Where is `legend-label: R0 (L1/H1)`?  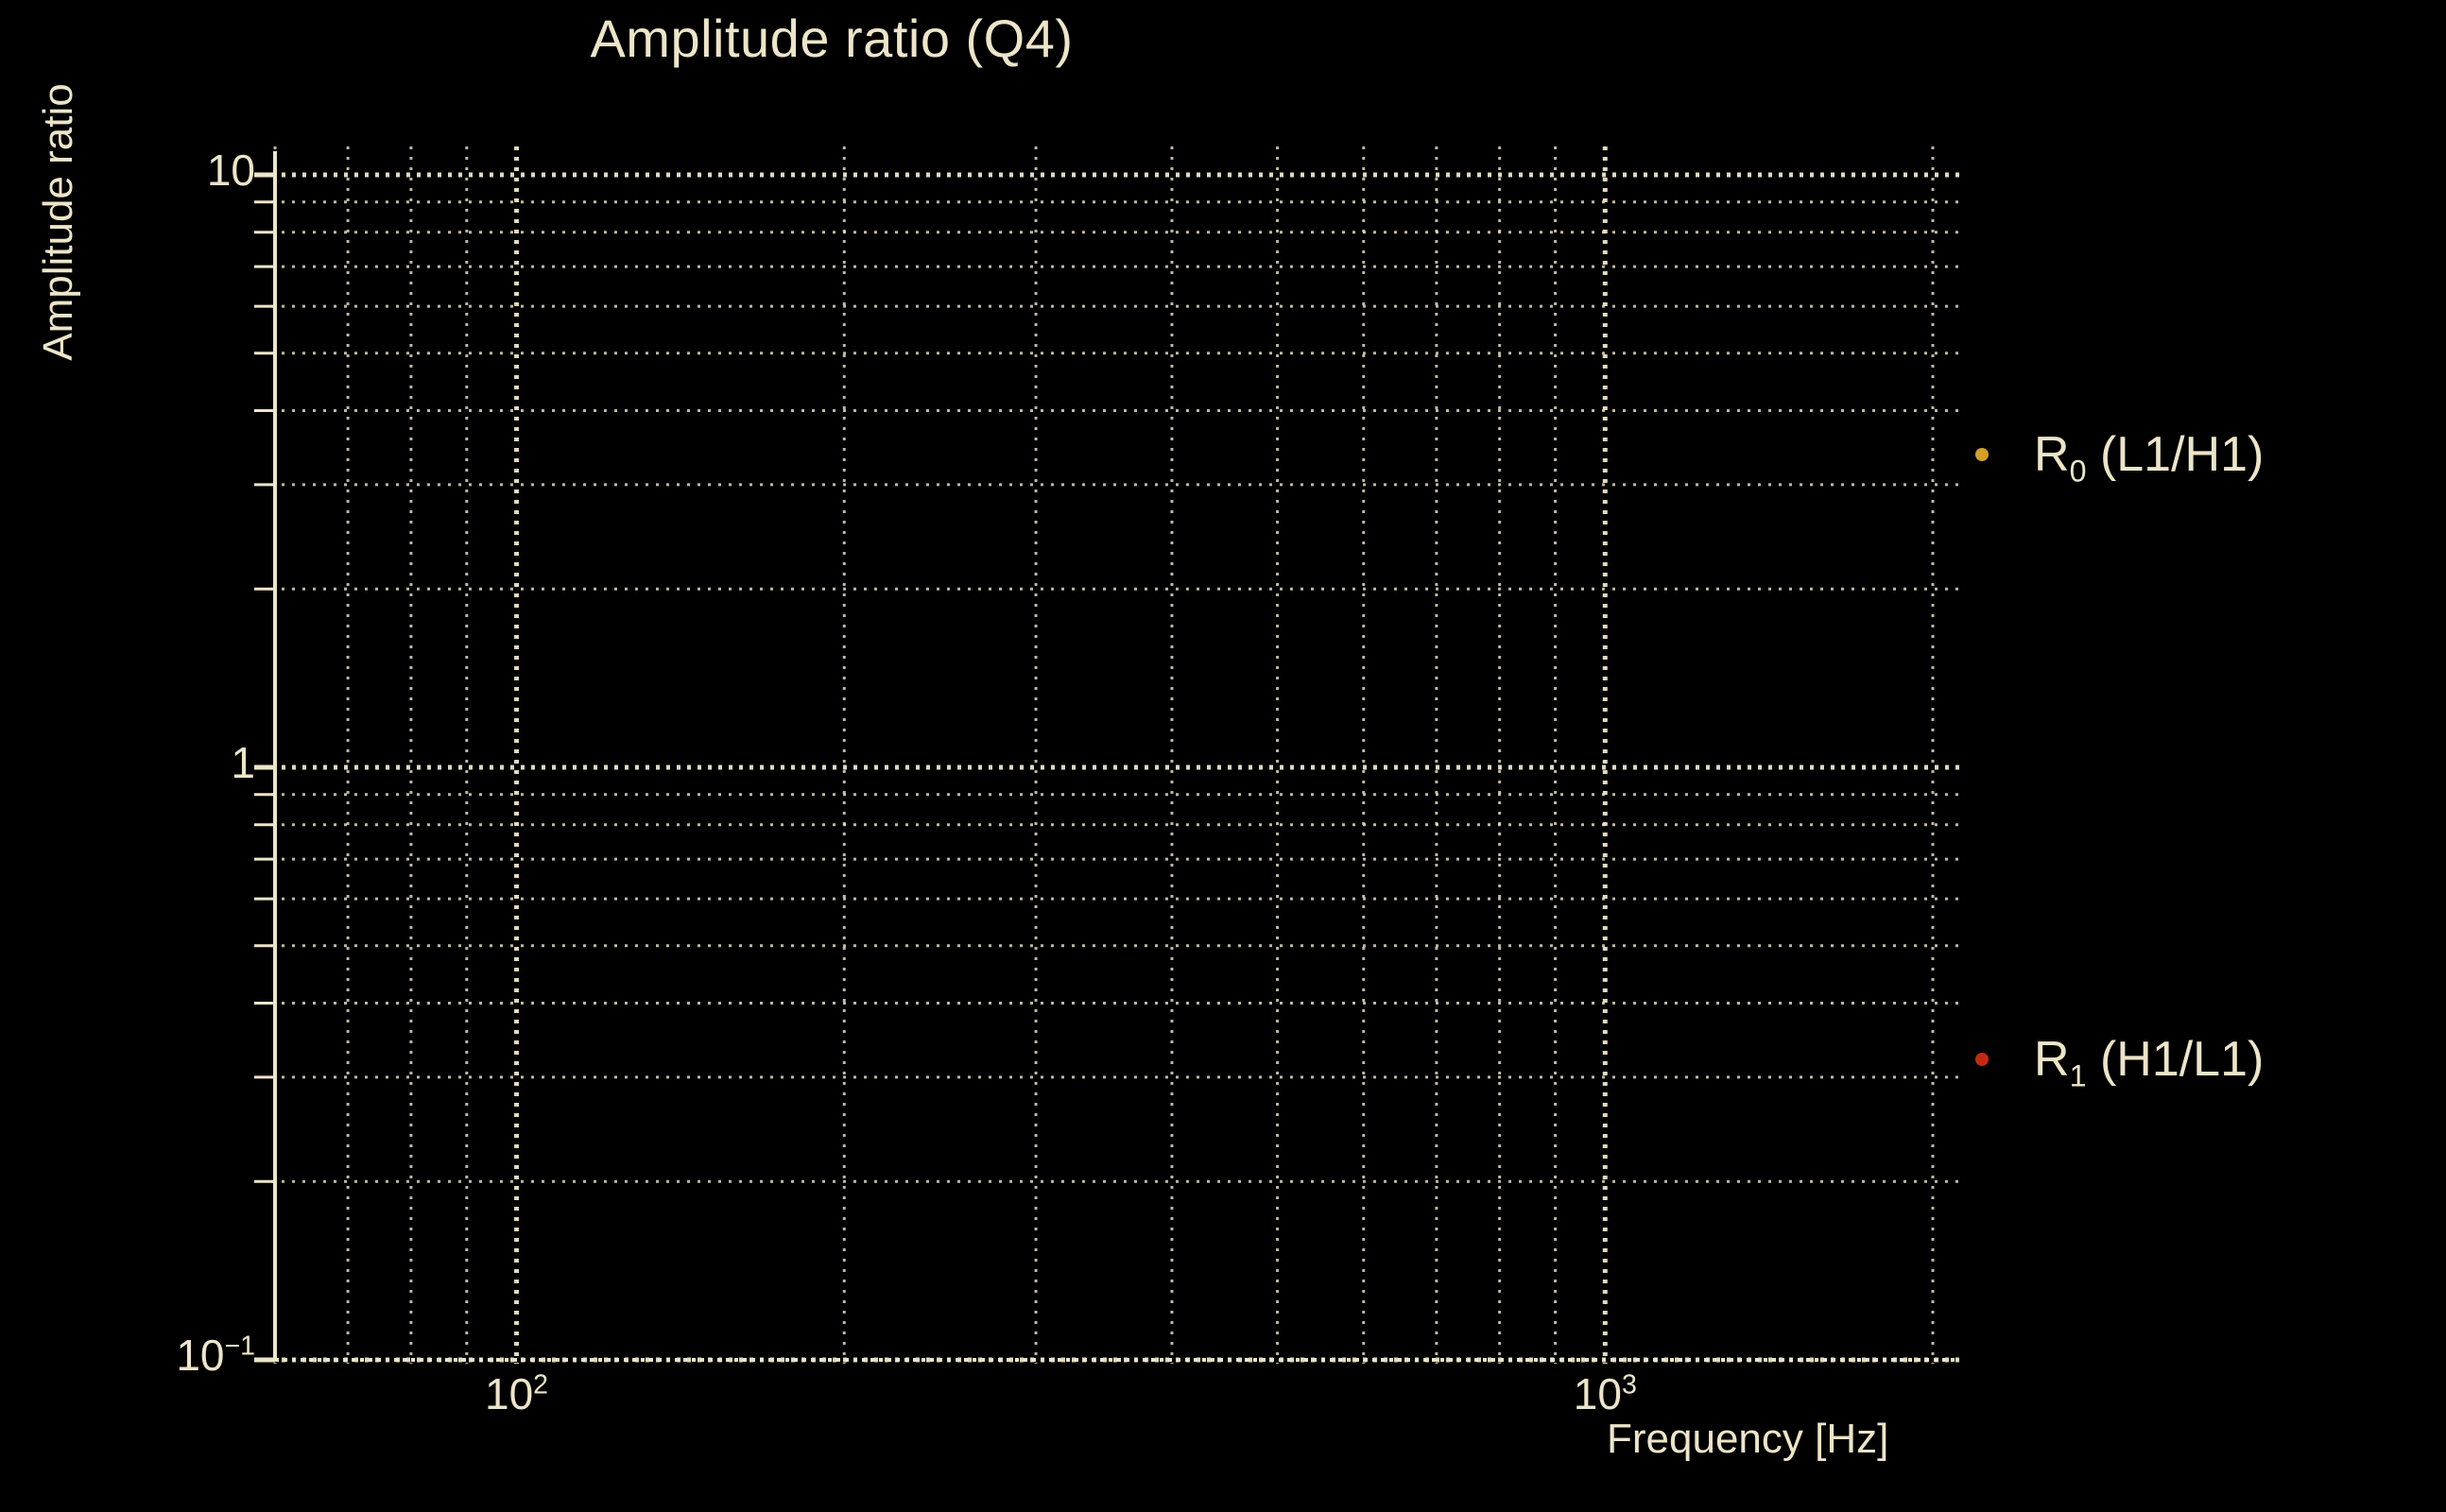 legend-label: R0 (L1/H1) is located at coordinates (2149, 458).